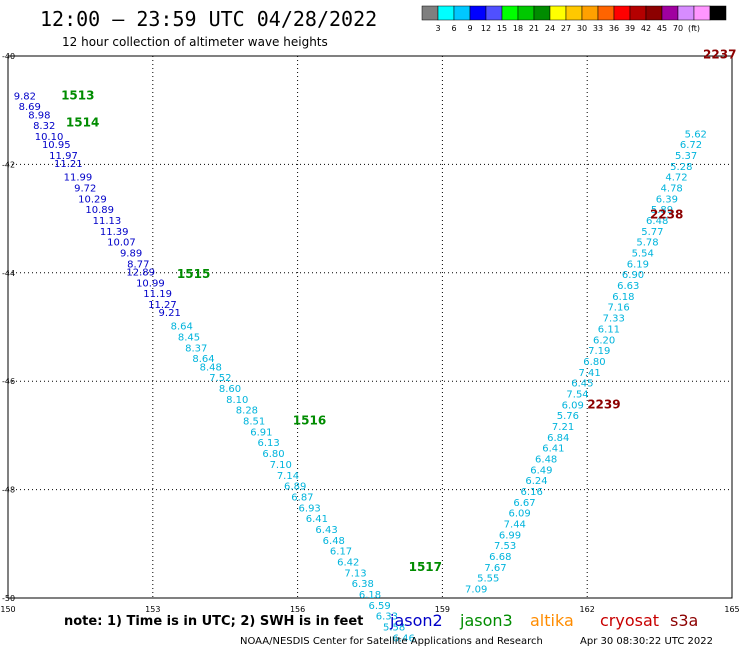 This screenshot has width=740, height=650. I want to click on colorbar-label: 18, so click(518, 28).